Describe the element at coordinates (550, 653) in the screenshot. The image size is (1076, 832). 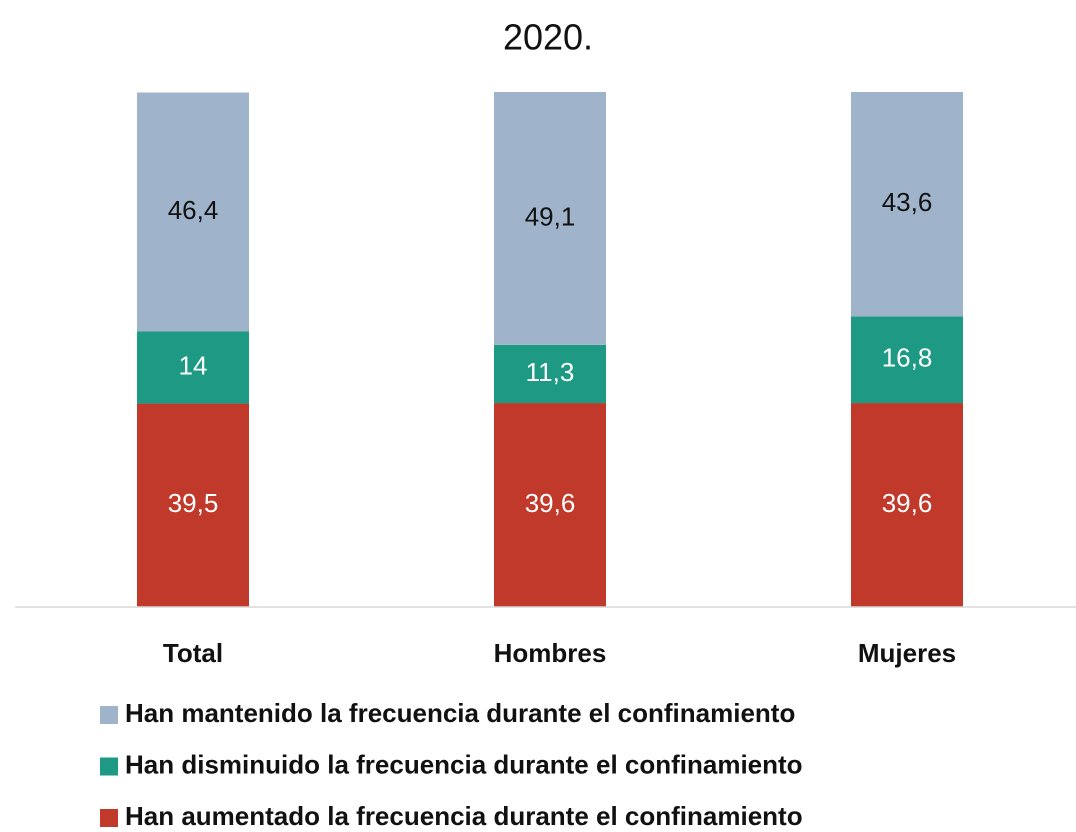
I see `x-tick-label: Hombres` at that location.